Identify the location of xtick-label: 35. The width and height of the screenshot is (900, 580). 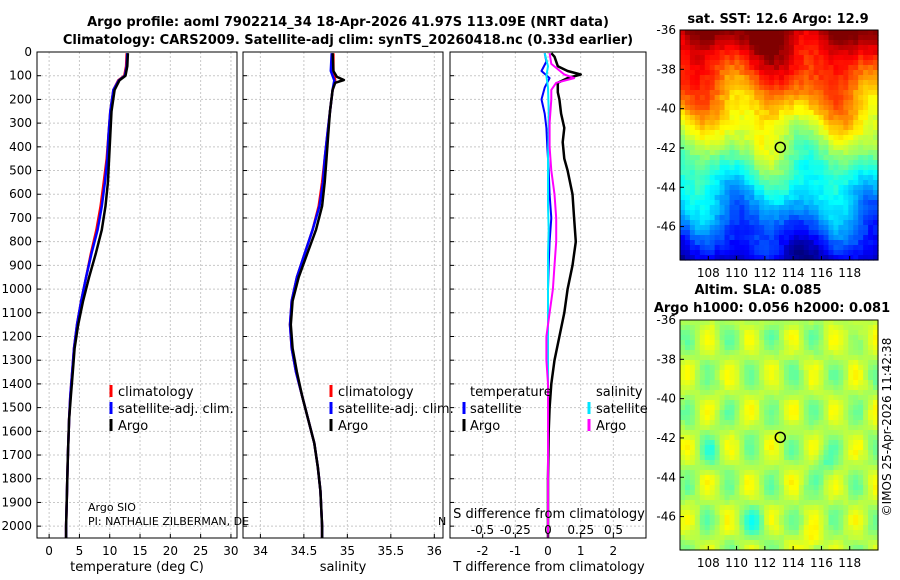
(347, 551).